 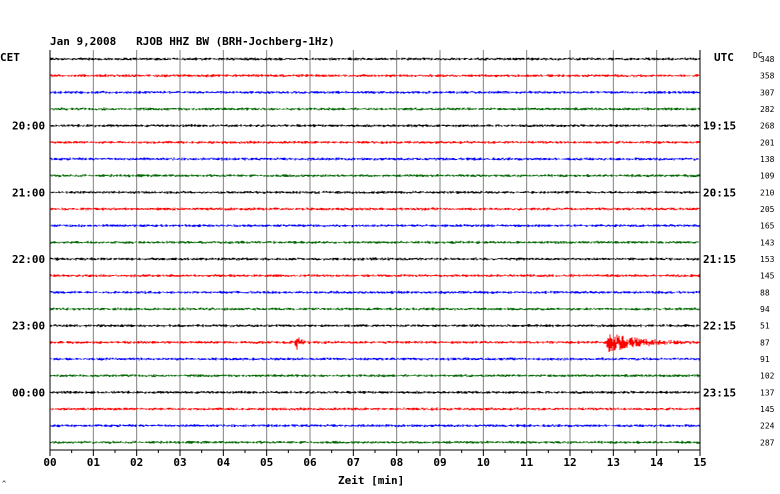 I want to click on cet-time-label: 22:00, so click(x=28, y=259).